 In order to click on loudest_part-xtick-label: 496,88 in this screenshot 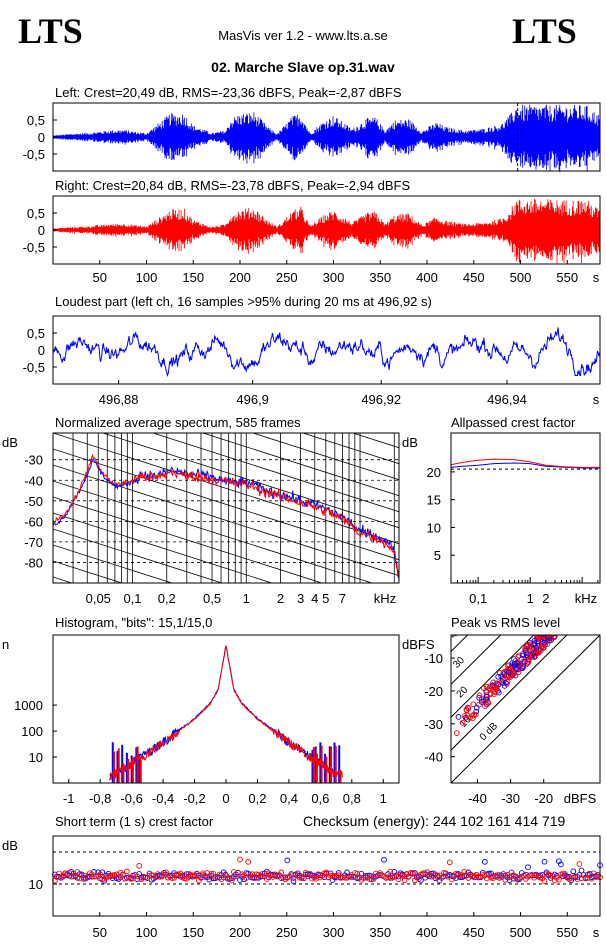, I will do `click(119, 399)`.